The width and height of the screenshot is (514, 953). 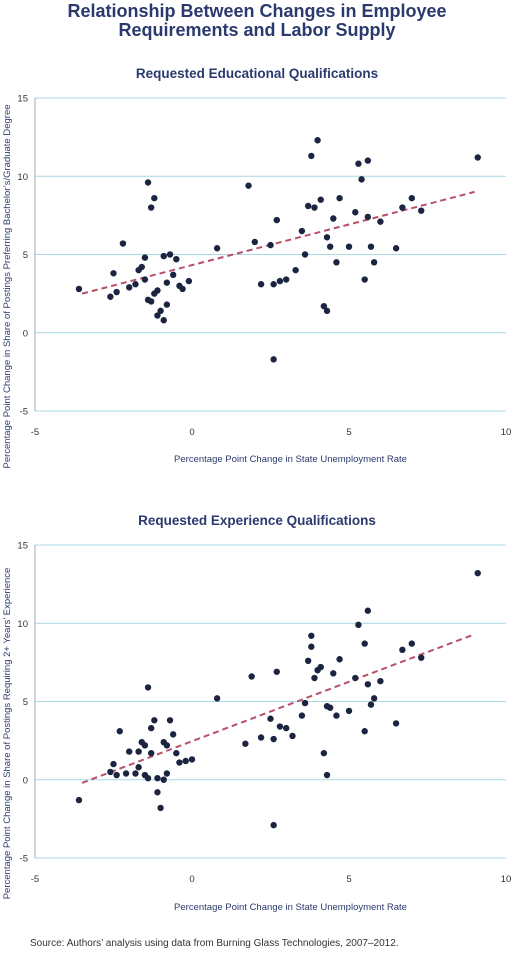 What do you see at coordinates (25, 333) in the screenshot?
I see `y-tick-label: 0` at bounding box center [25, 333].